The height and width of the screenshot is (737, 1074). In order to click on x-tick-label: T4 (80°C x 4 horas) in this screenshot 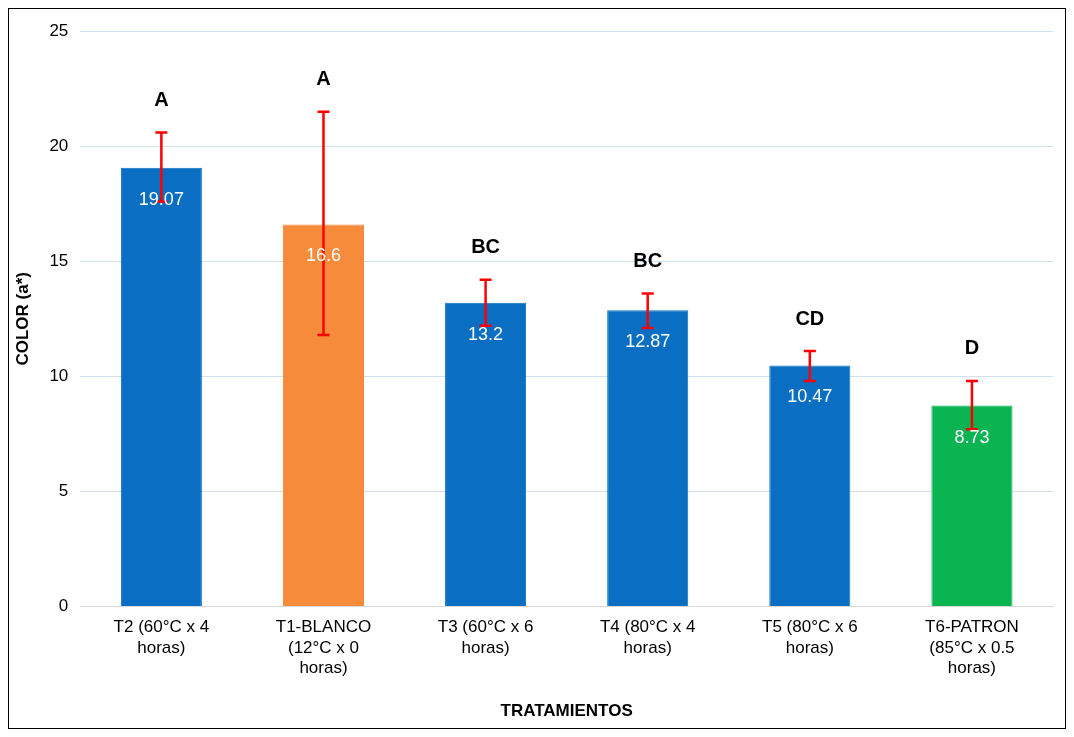, I will do `click(647, 637)`.